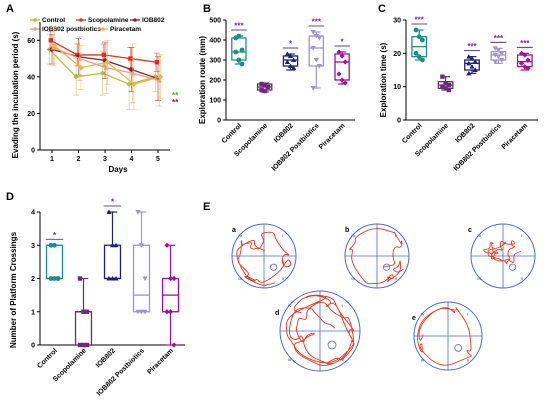 The width and height of the screenshot is (550, 410). What do you see at coordinates (53, 20) in the screenshot?
I see `legend-label: Control` at bounding box center [53, 20].